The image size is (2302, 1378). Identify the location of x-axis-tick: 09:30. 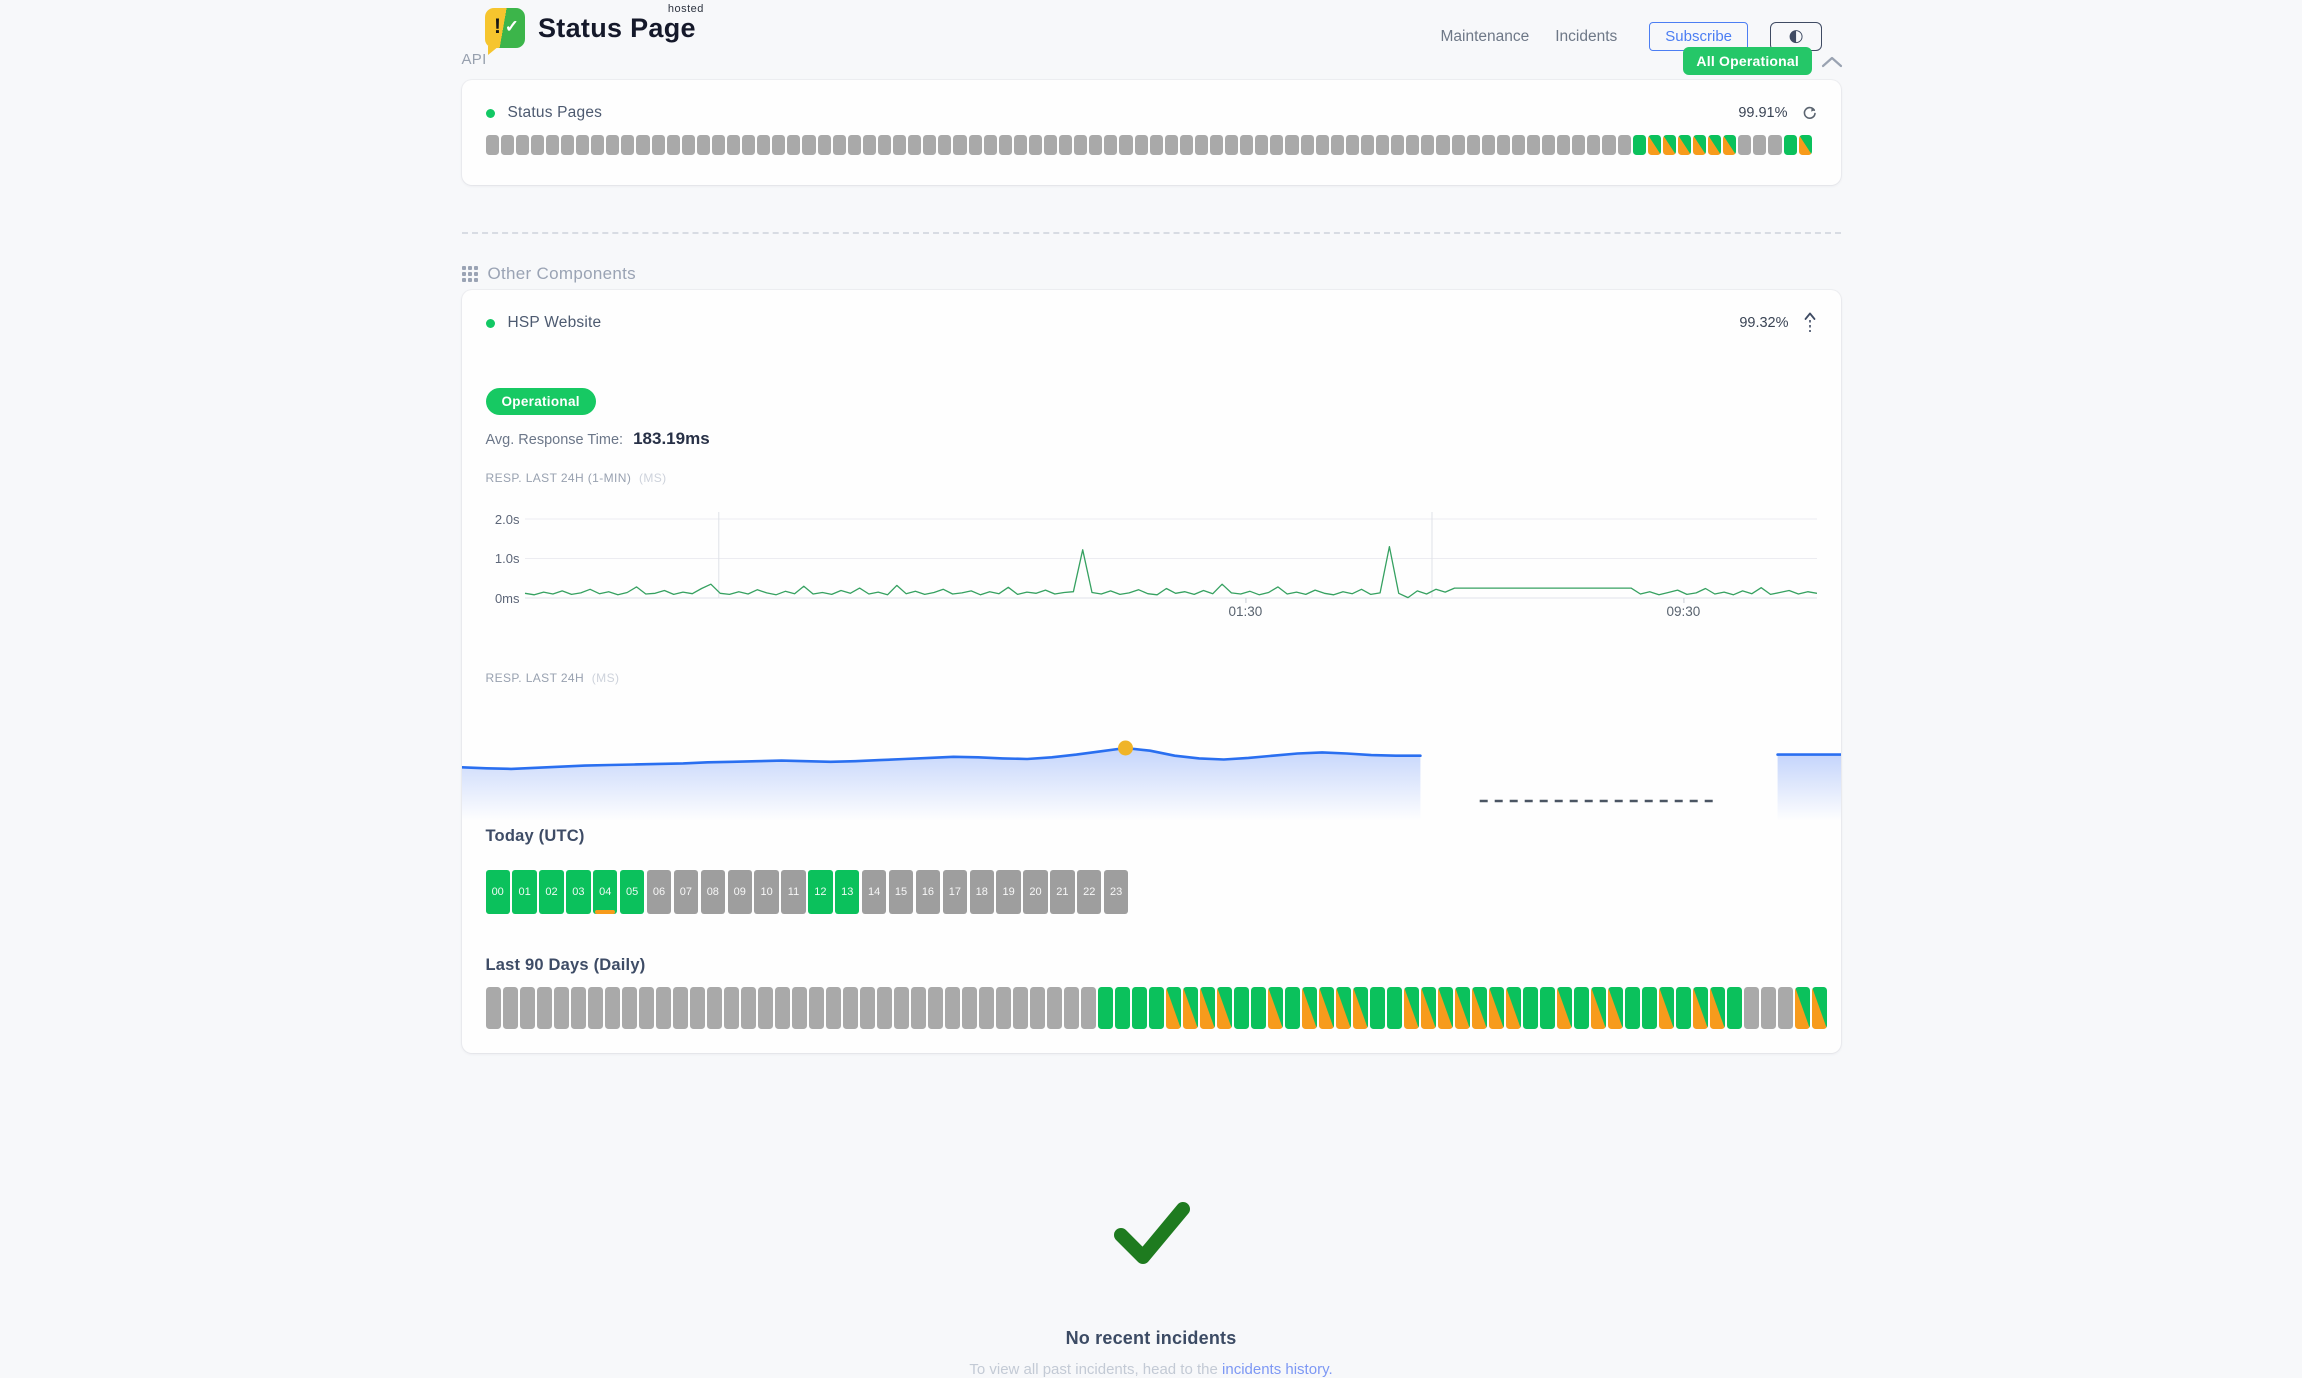
(1683, 611).